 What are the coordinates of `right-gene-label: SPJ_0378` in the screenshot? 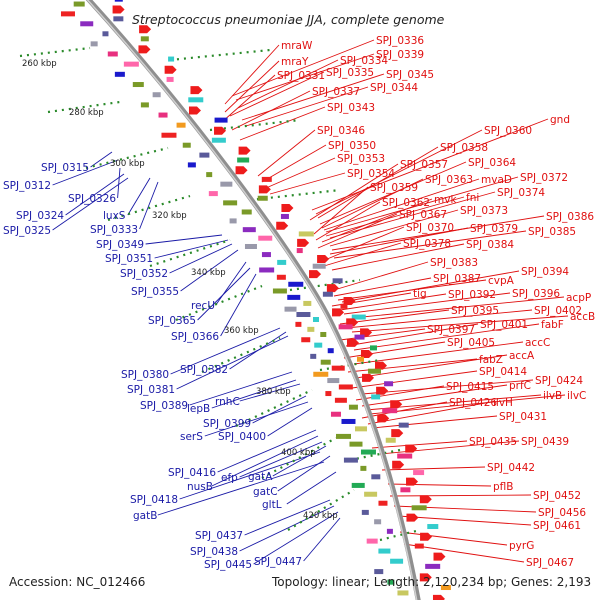 It's located at (427, 244).